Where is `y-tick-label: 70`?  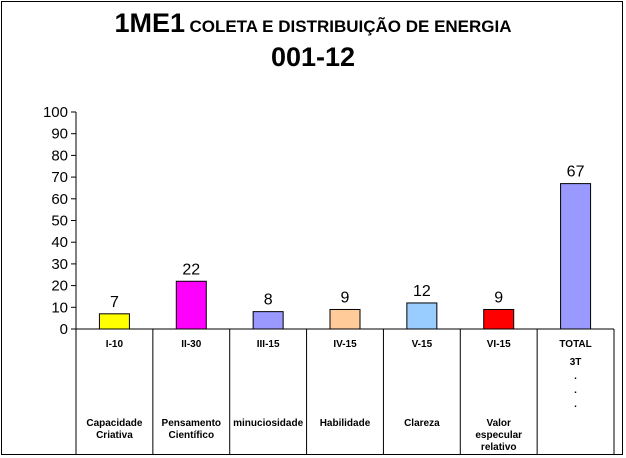 y-tick-label: 70 is located at coordinates (59, 177).